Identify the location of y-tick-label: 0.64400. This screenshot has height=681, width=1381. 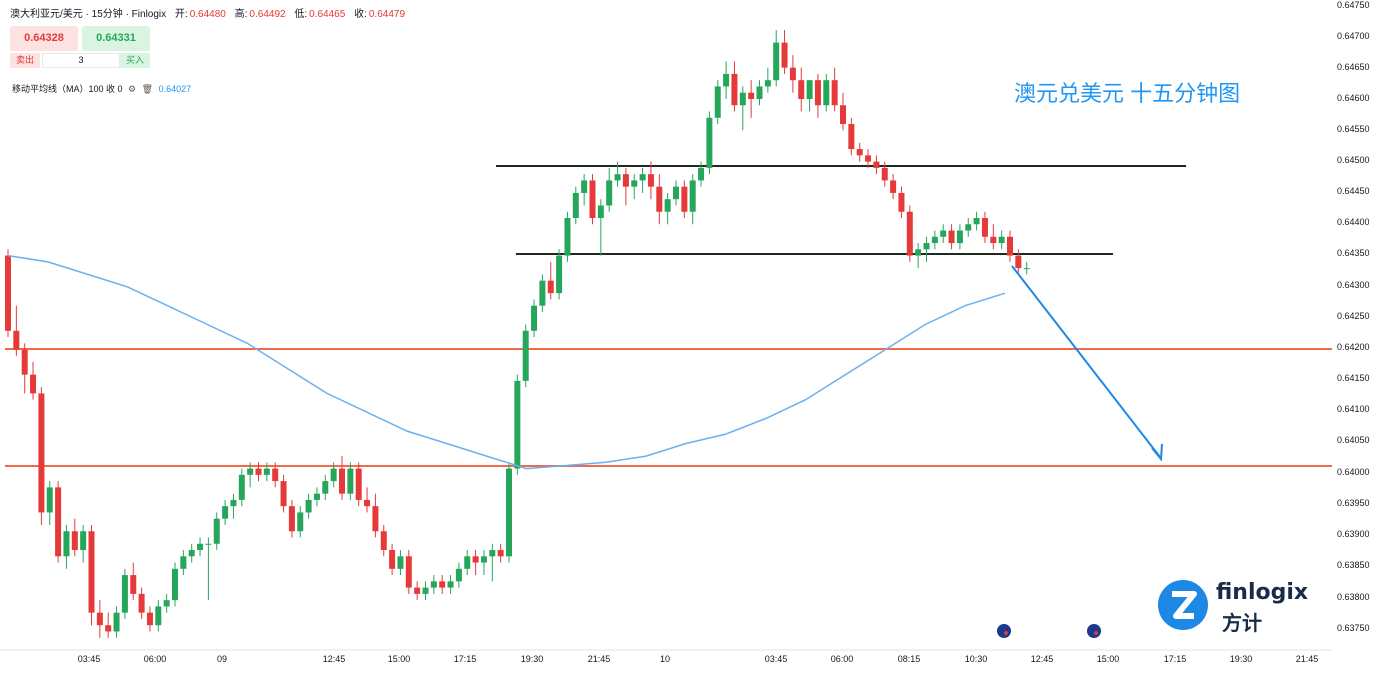
(1353, 222).